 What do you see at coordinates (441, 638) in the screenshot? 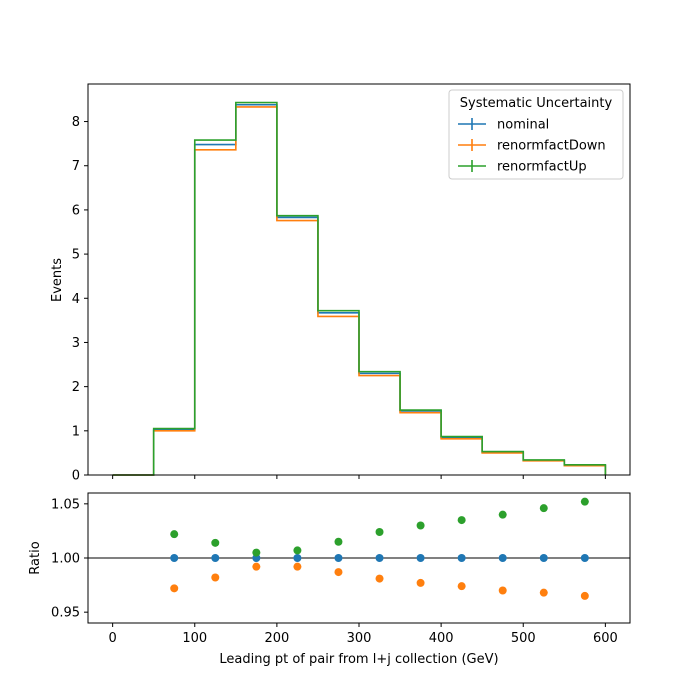
I see `x-tick-label: 400` at bounding box center [441, 638].